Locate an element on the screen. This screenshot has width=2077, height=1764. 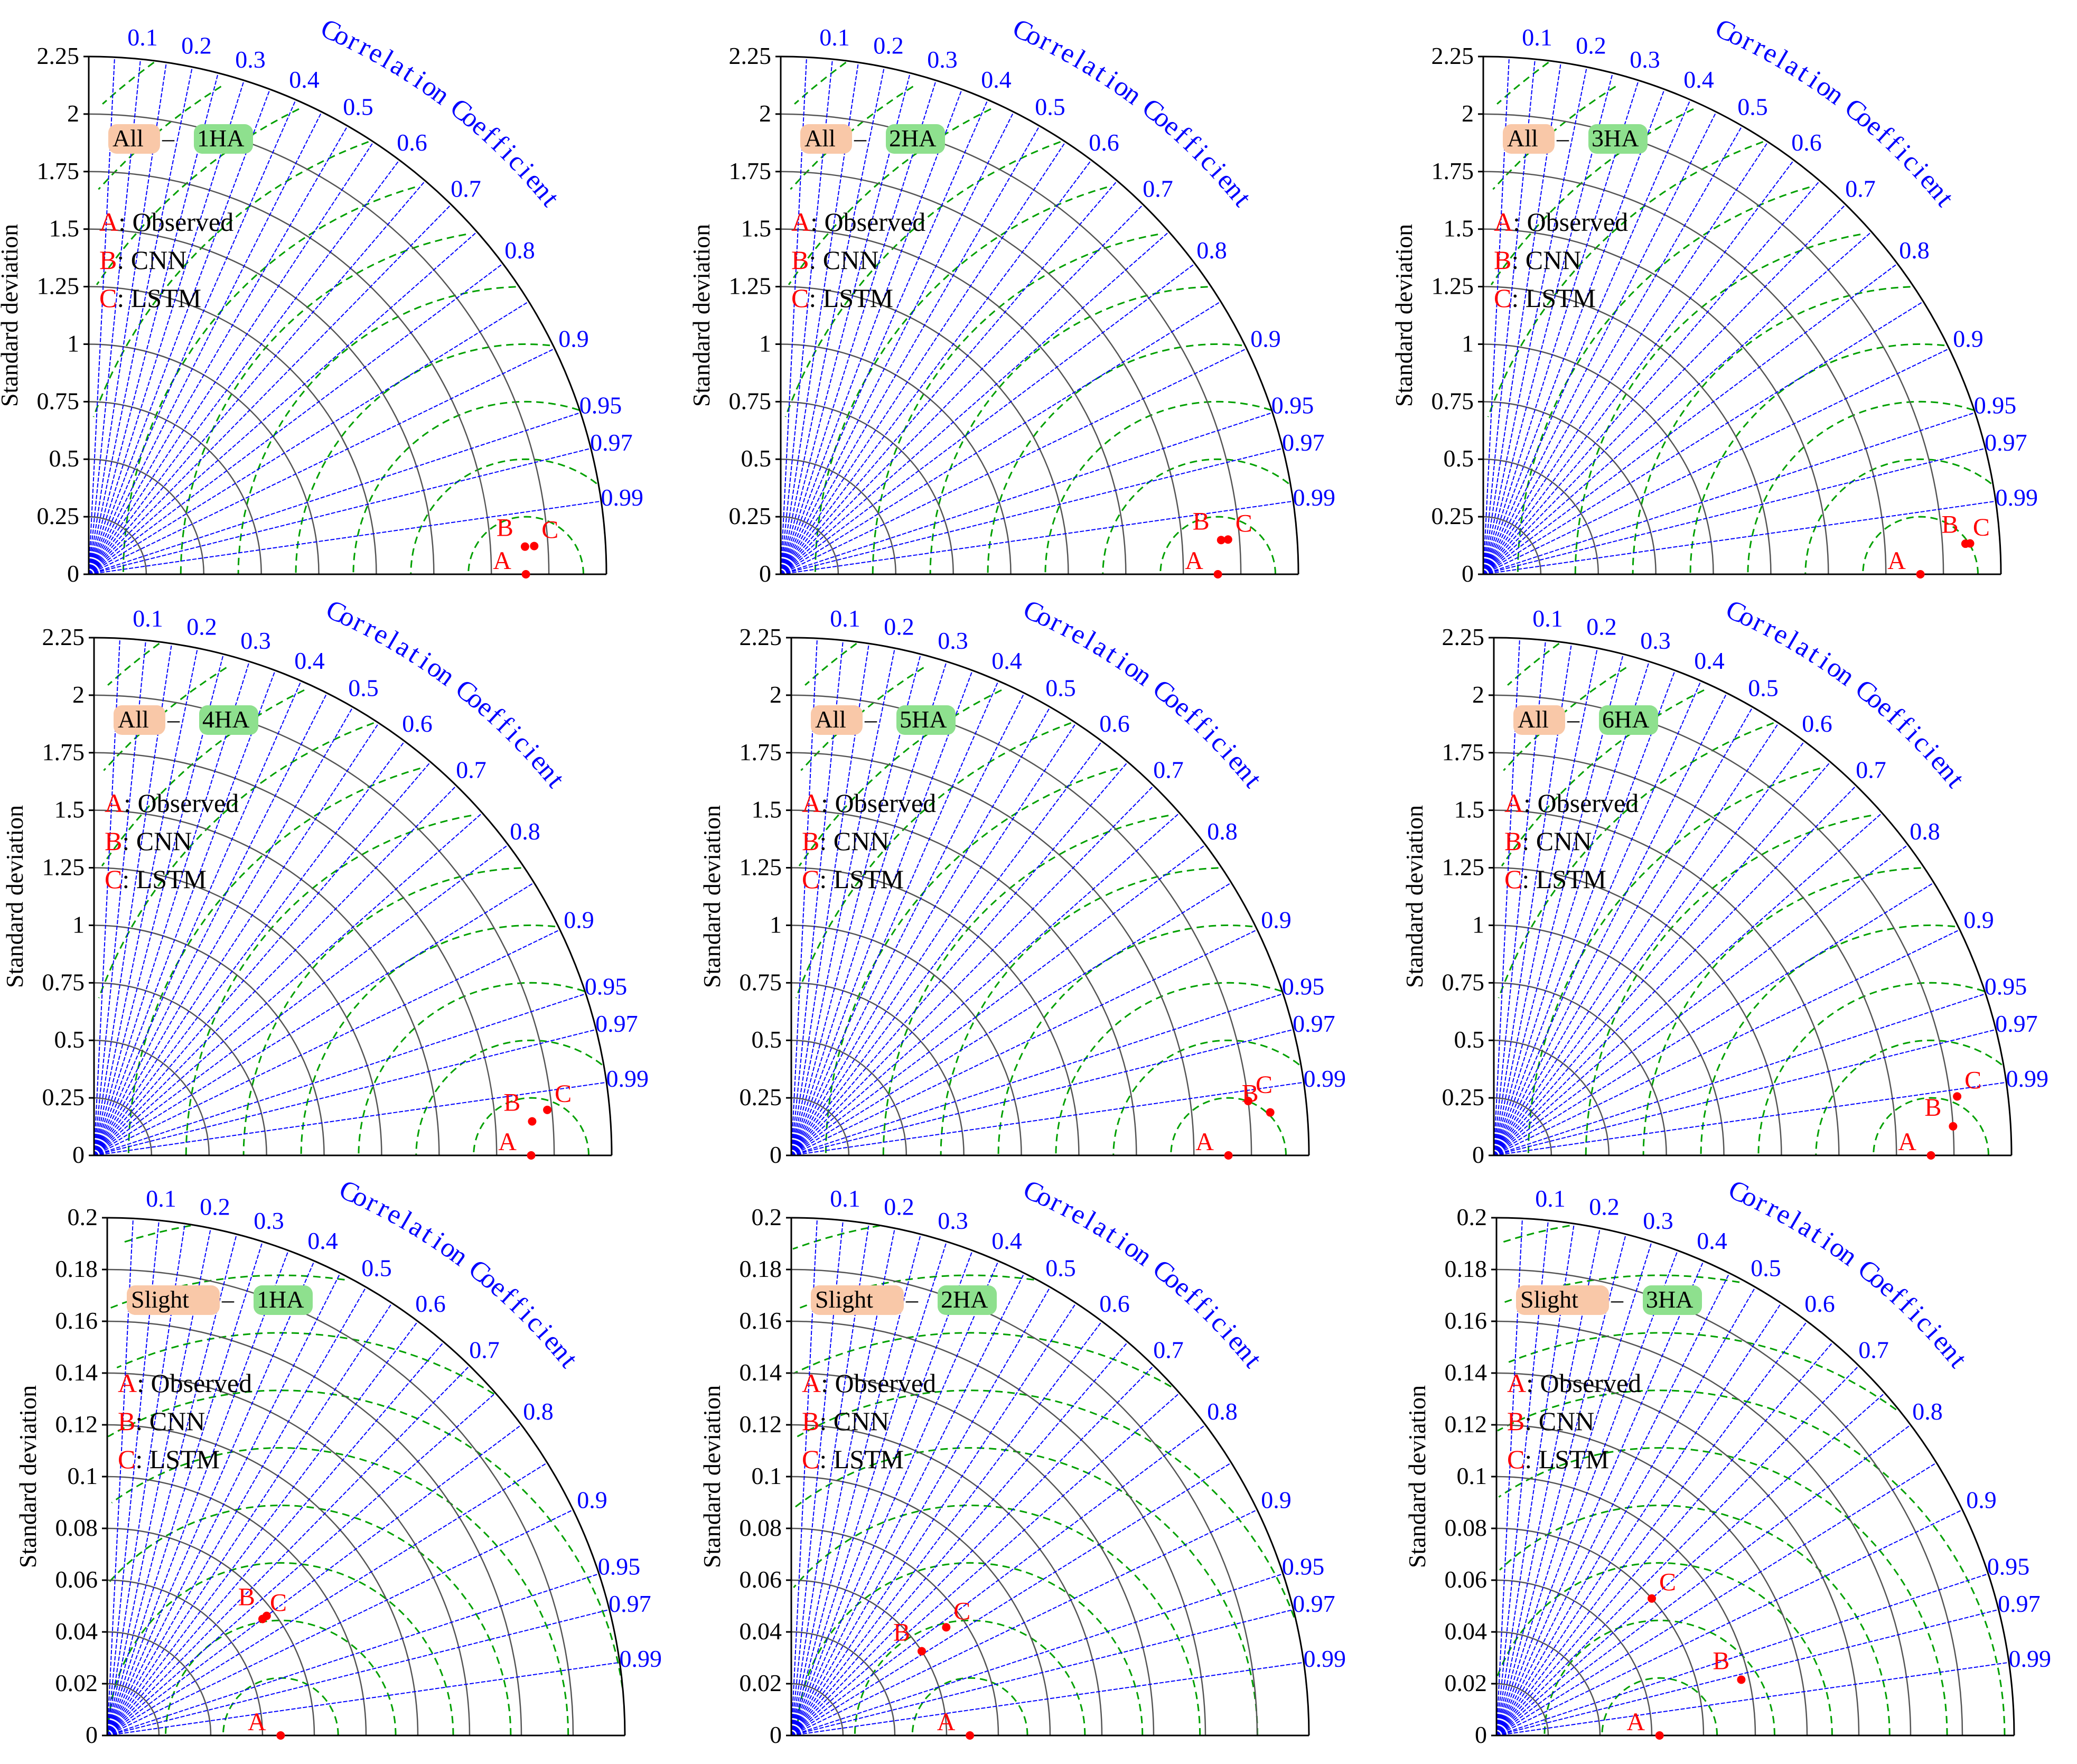
tag-left: All is located at coordinates (1534, 719).